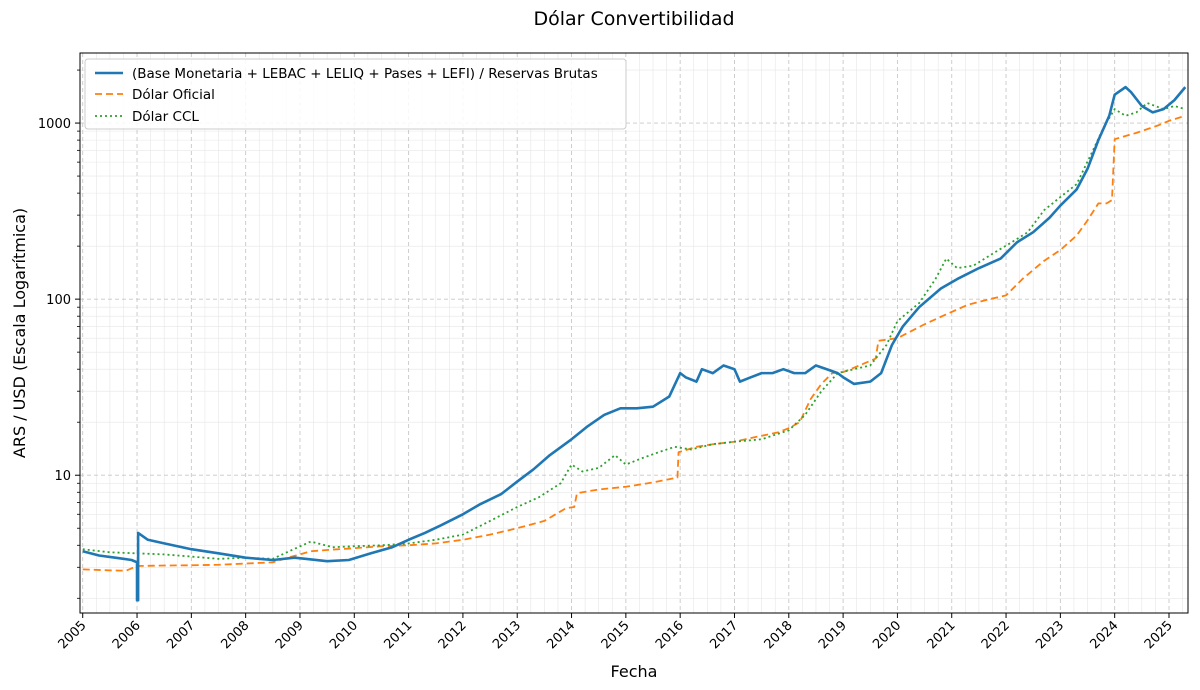  Describe the element at coordinates (59, 334) in the screenshot. I see `y-ticks: 10 100 1000` at that location.